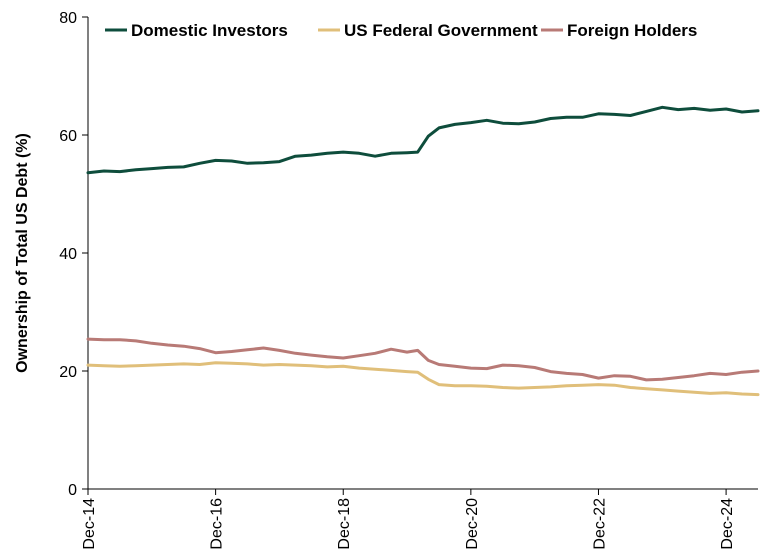 This screenshot has height=559, width=770. What do you see at coordinates (727, 524) in the screenshot?
I see `x-tick-label: Dec-24` at bounding box center [727, 524].